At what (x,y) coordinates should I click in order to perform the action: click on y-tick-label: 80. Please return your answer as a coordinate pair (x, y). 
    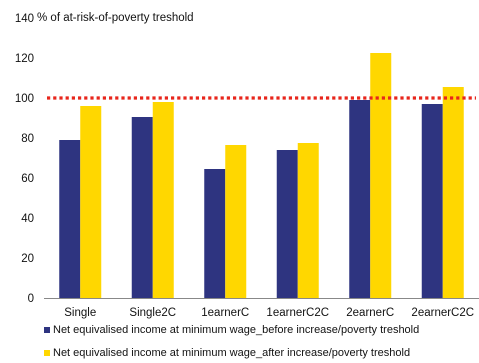
    Looking at the image, I should click on (27, 139).